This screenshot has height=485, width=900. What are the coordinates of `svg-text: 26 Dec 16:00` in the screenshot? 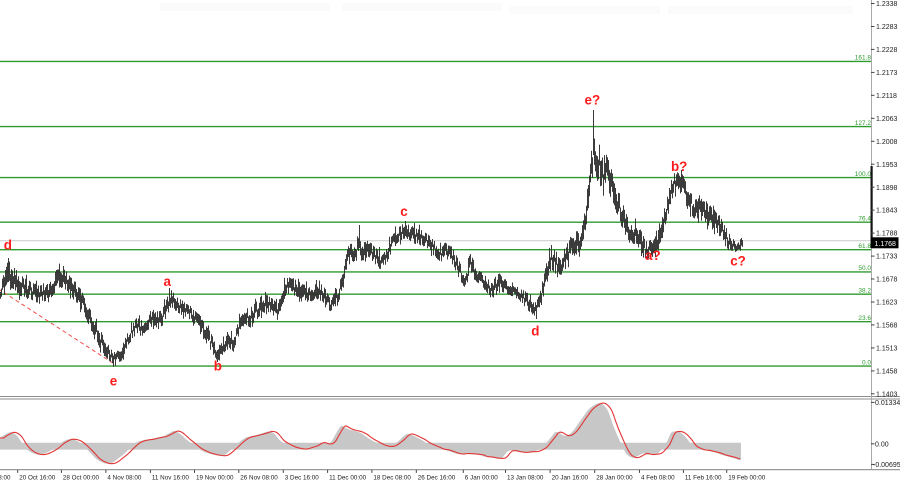 It's located at (437, 477).